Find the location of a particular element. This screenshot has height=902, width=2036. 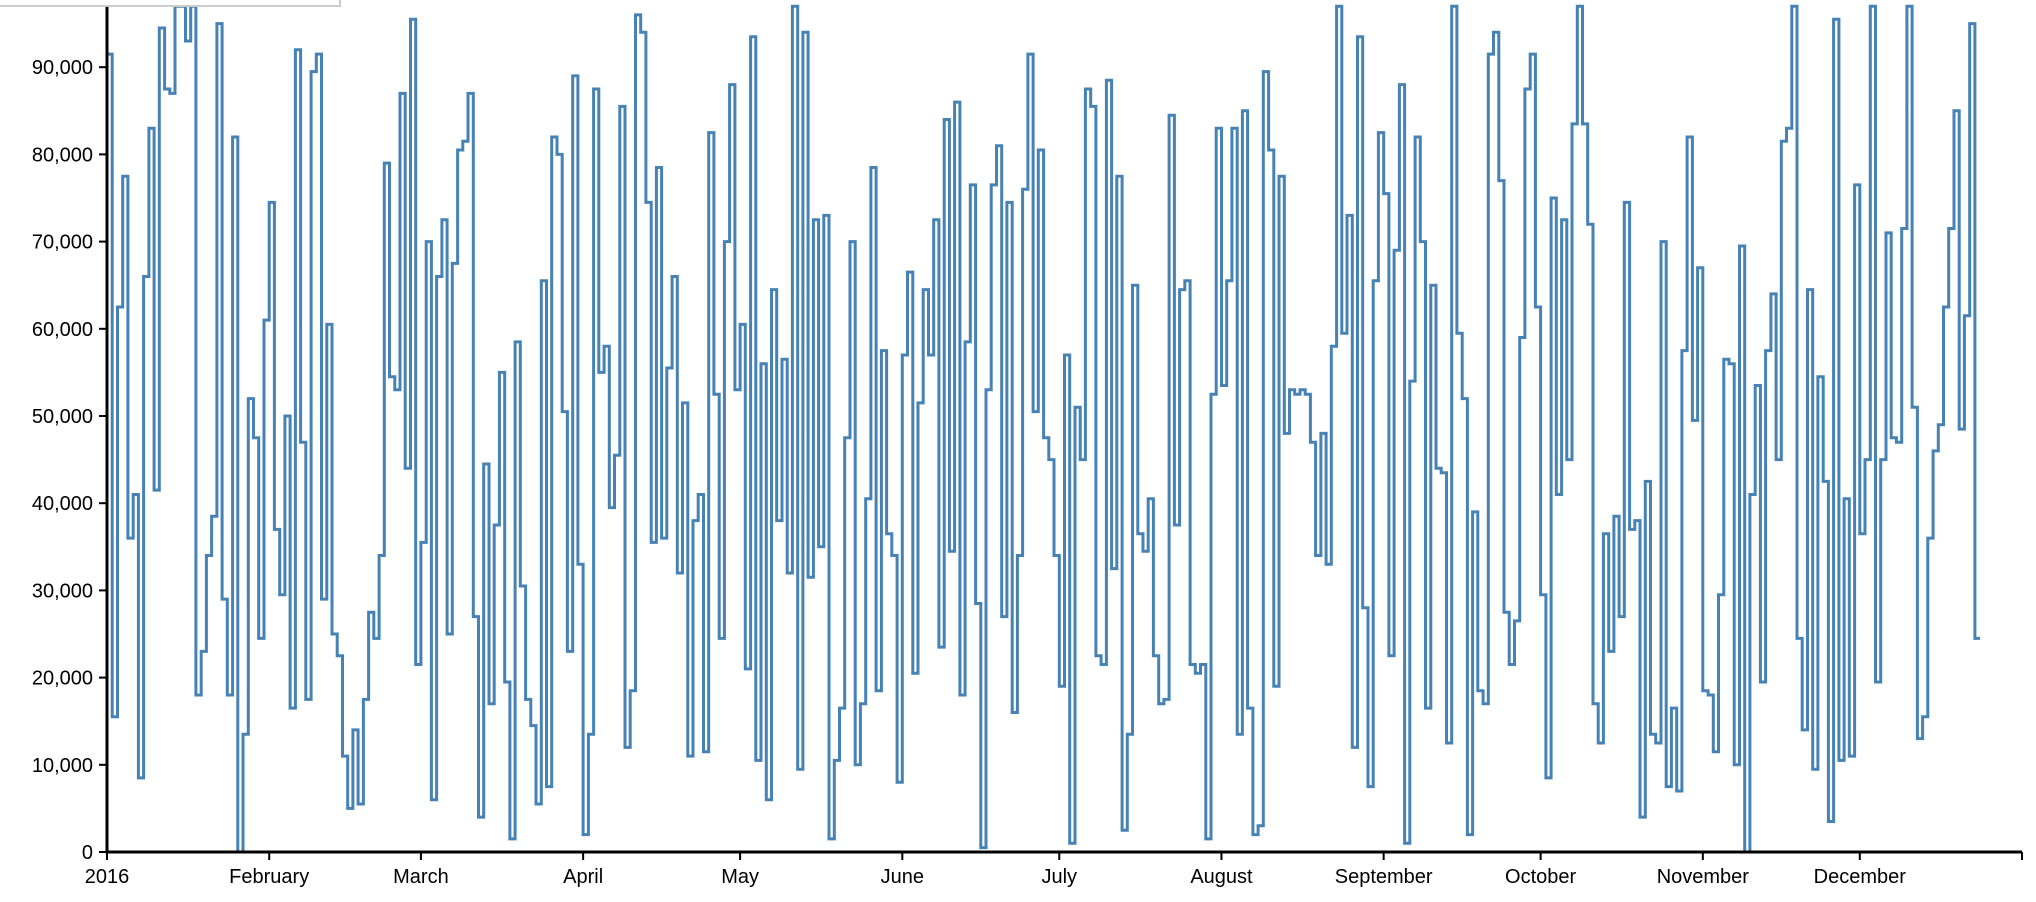

x-tick-label: August is located at coordinates (1221, 877).